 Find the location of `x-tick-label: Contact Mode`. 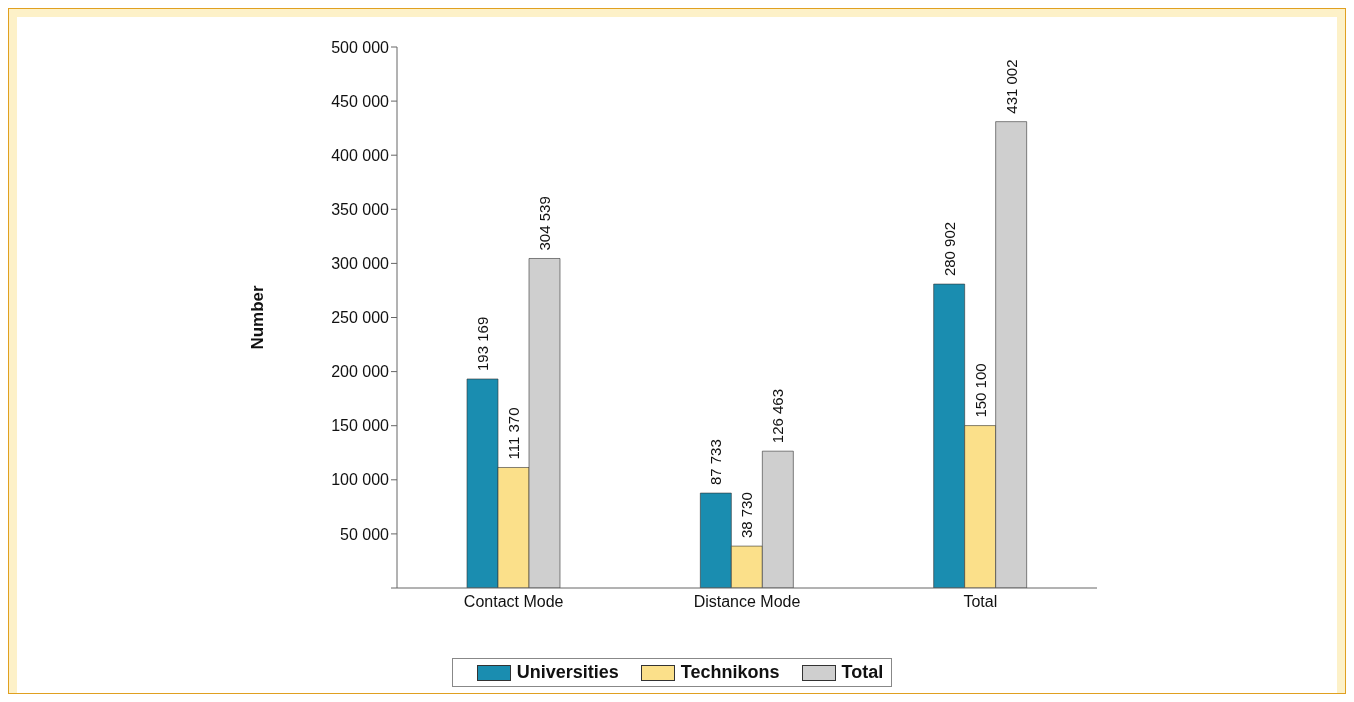

x-tick-label: Contact Mode is located at coordinates (513, 602).